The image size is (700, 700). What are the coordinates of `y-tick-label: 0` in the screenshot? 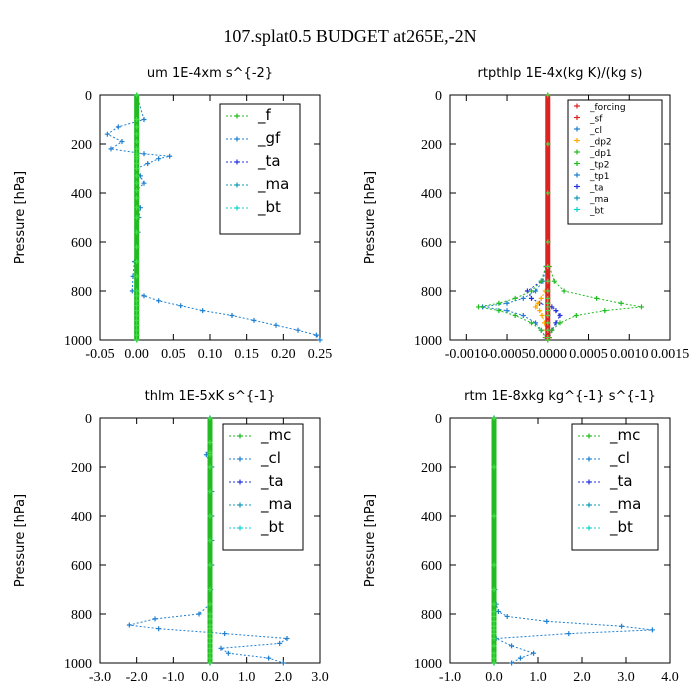 It's located at (438, 96).